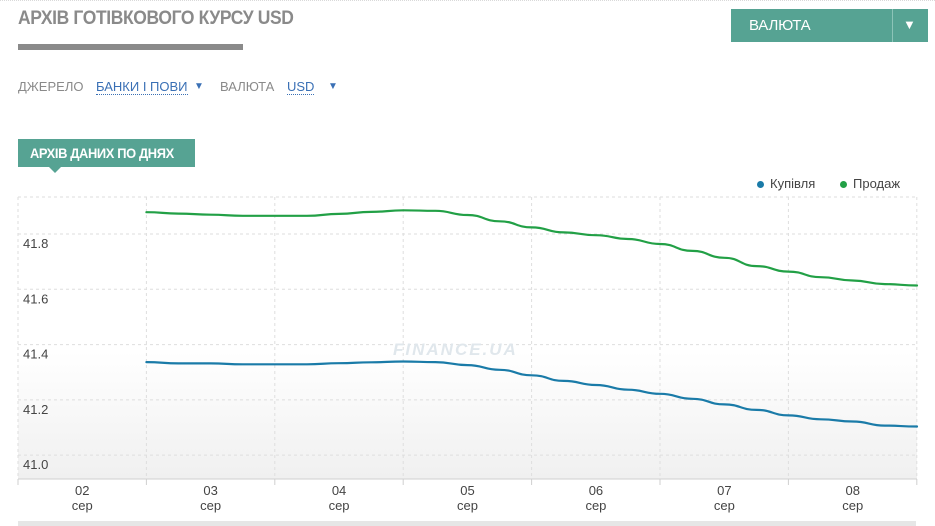 The height and width of the screenshot is (526, 935). I want to click on currency-dropdown-button: ВАЛЮТА ▼, so click(829, 25).